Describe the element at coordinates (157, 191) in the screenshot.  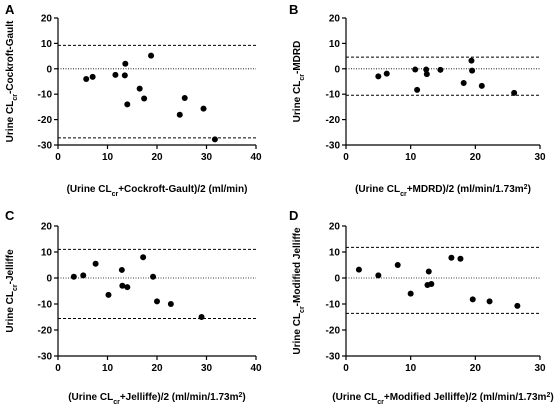
I see `x-axis-title: (Urine CLcr+Cockroft-Gault)/2 (ml/min)` at that location.